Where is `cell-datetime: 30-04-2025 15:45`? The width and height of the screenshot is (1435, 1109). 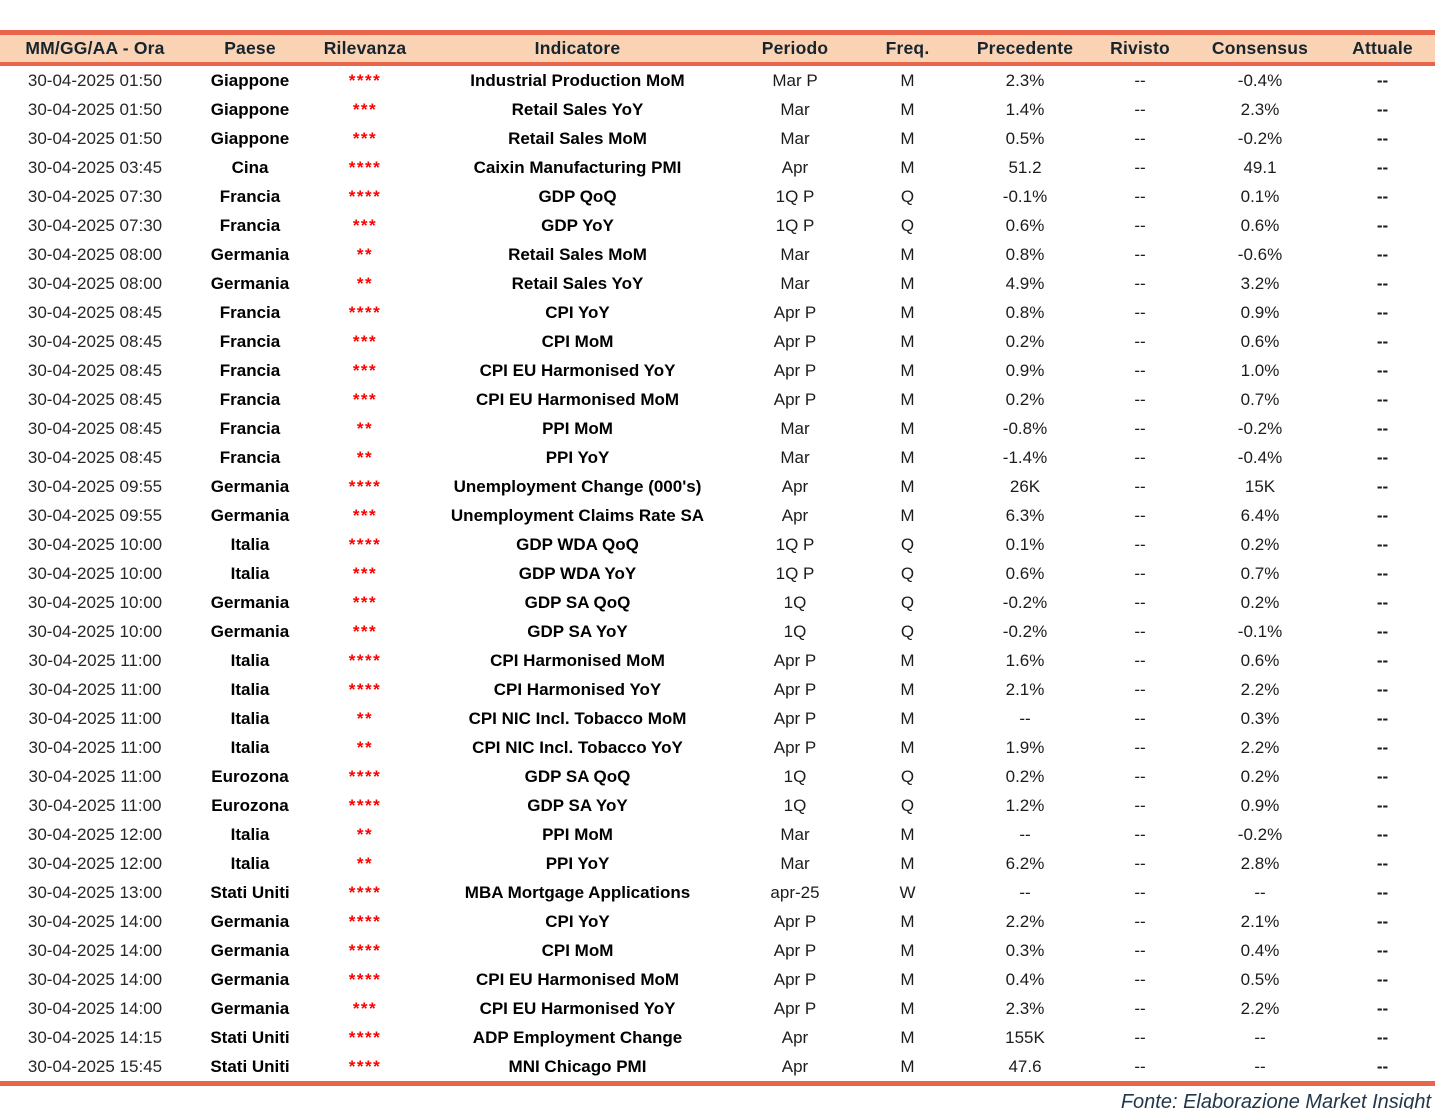
cell-datetime: 30-04-2025 15:45 is located at coordinates (95, 1069).